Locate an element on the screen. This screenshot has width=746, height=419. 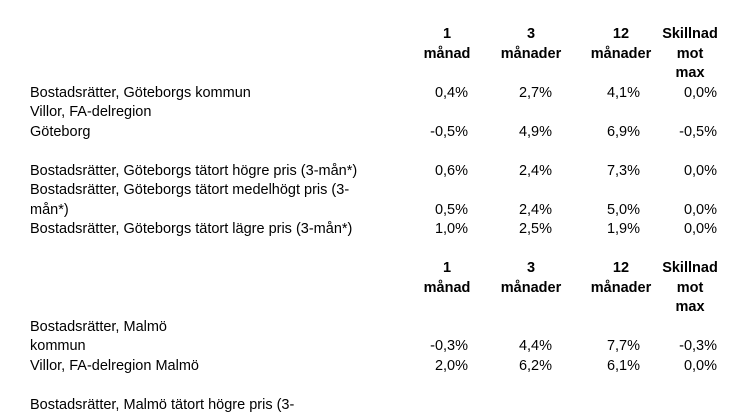
cell-value: 1,9% is located at coordinates (623, 229).